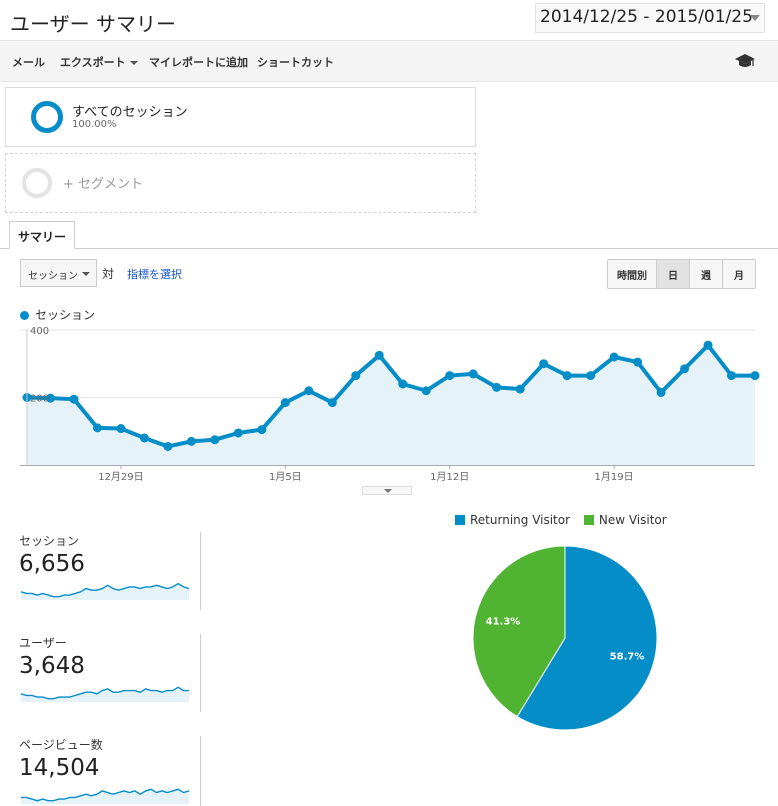  Describe the element at coordinates (705, 274) in the screenshot. I see `granularity-week: 週` at that location.